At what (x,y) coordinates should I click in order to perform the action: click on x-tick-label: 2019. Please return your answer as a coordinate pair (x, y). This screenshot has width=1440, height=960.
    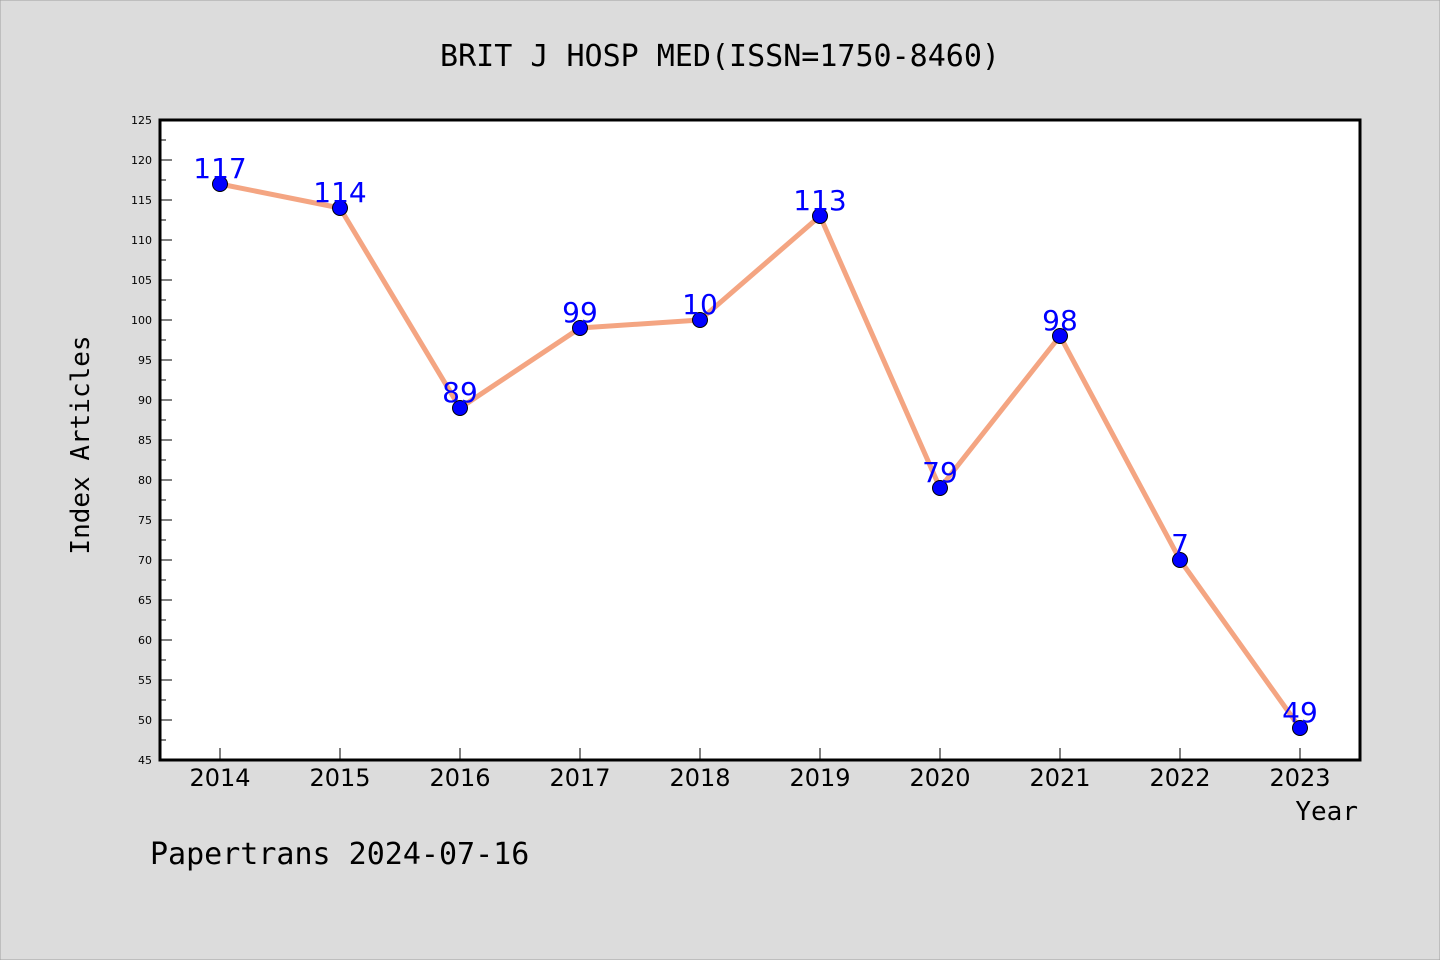
    Looking at the image, I should click on (819, 778).